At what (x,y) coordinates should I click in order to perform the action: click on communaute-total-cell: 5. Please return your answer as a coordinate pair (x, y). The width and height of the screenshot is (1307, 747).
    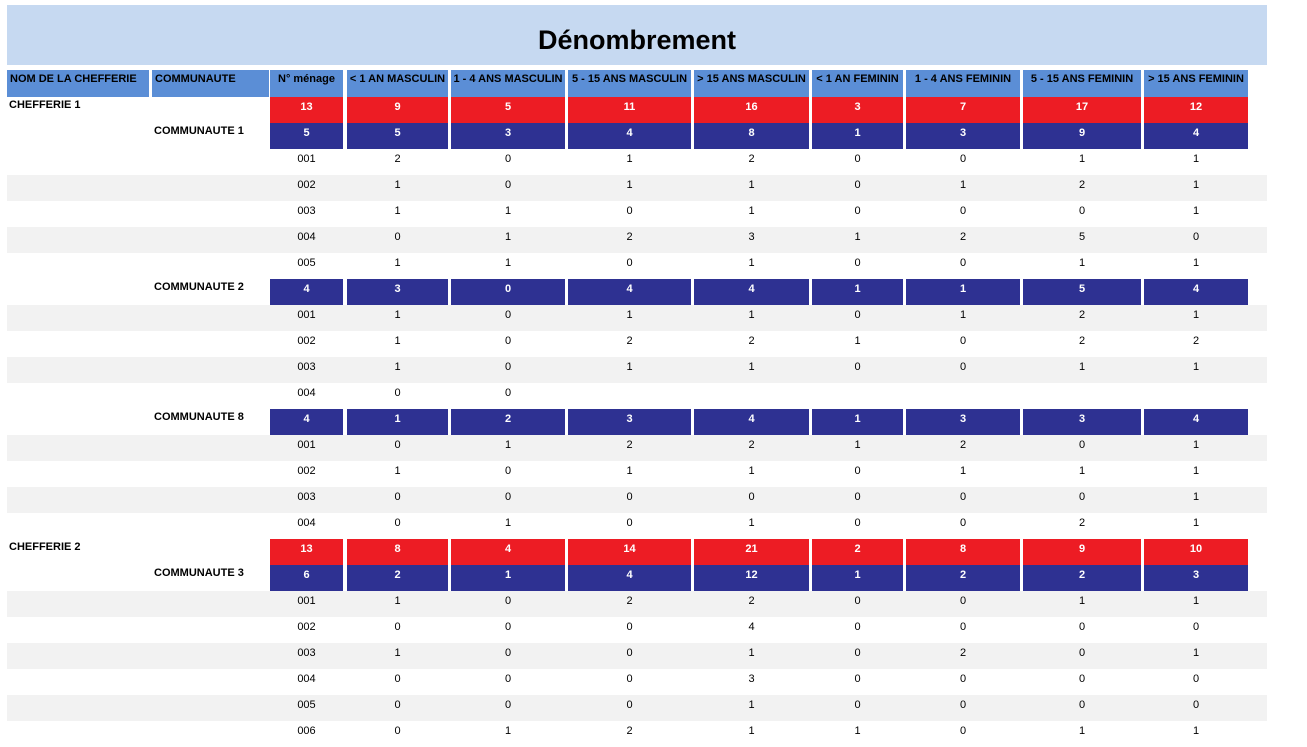
    Looking at the image, I should click on (306, 136).